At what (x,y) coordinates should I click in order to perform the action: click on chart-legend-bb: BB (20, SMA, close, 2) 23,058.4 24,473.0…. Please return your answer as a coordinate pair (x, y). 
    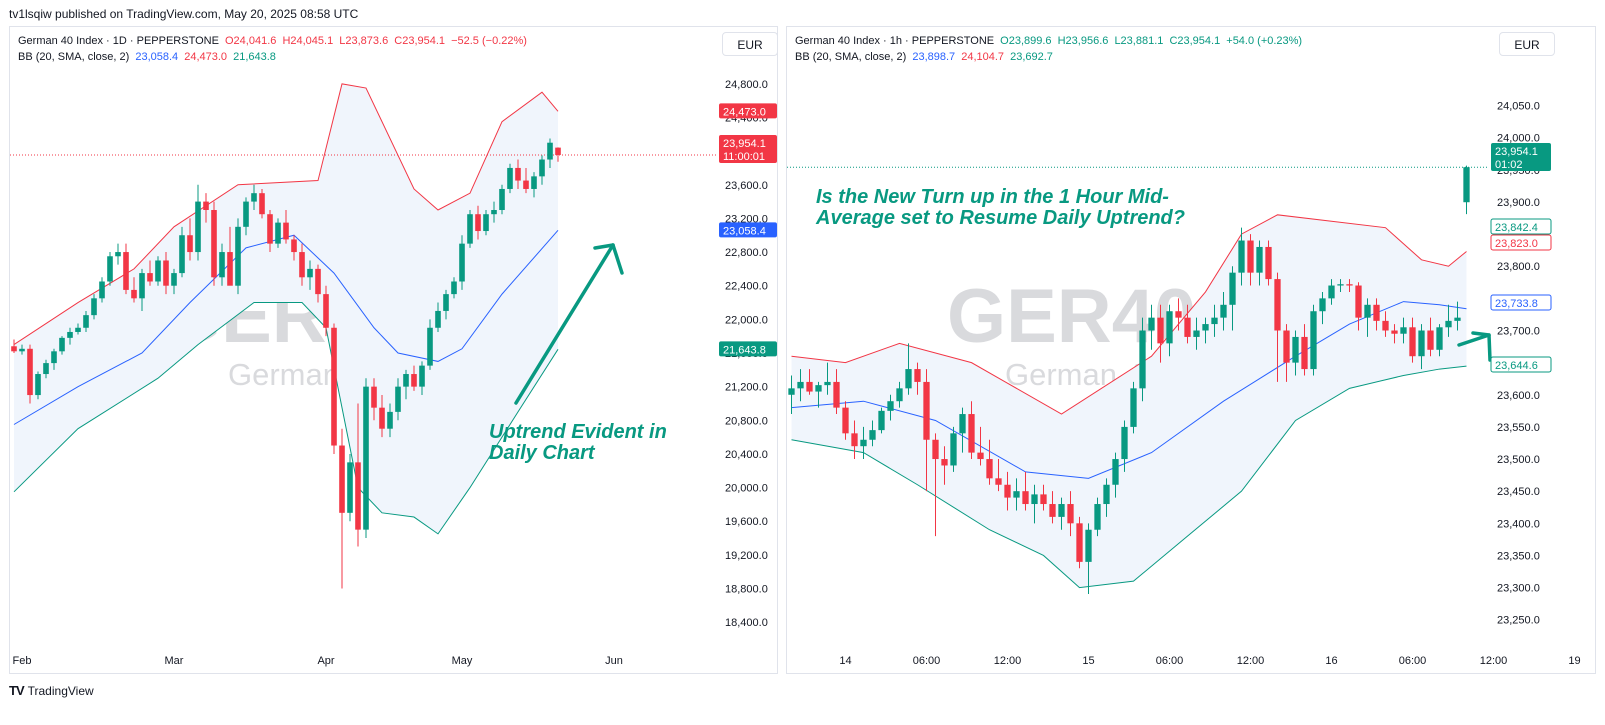
    Looking at the image, I should click on (147, 57).